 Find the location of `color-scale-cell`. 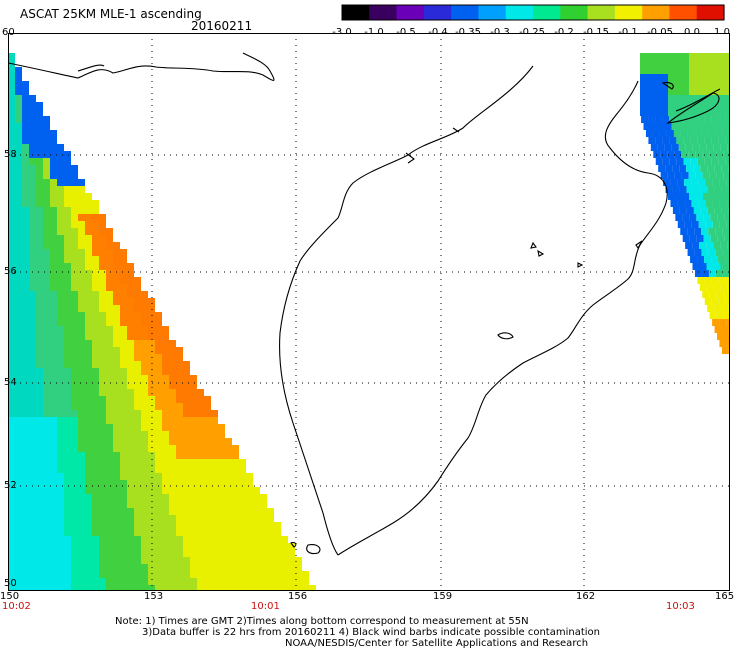

color-scale-cell is located at coordinates (492, 12).